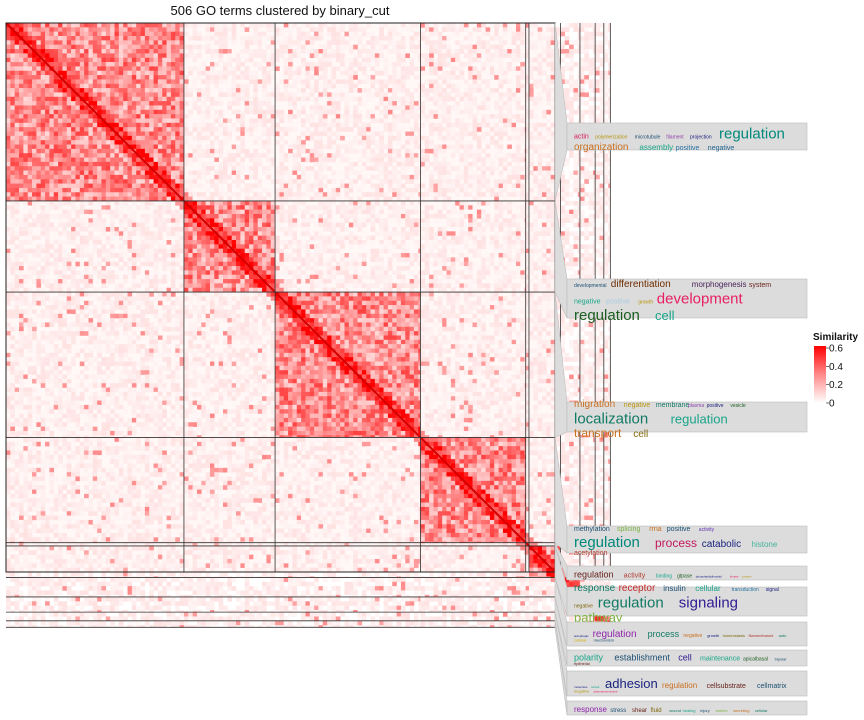 This screenshot has width=864, height=720. What do you see at coordinates (696, 406) in the screenshot?
I see `cloud-word: plasma` at bounding box center [696, 406].